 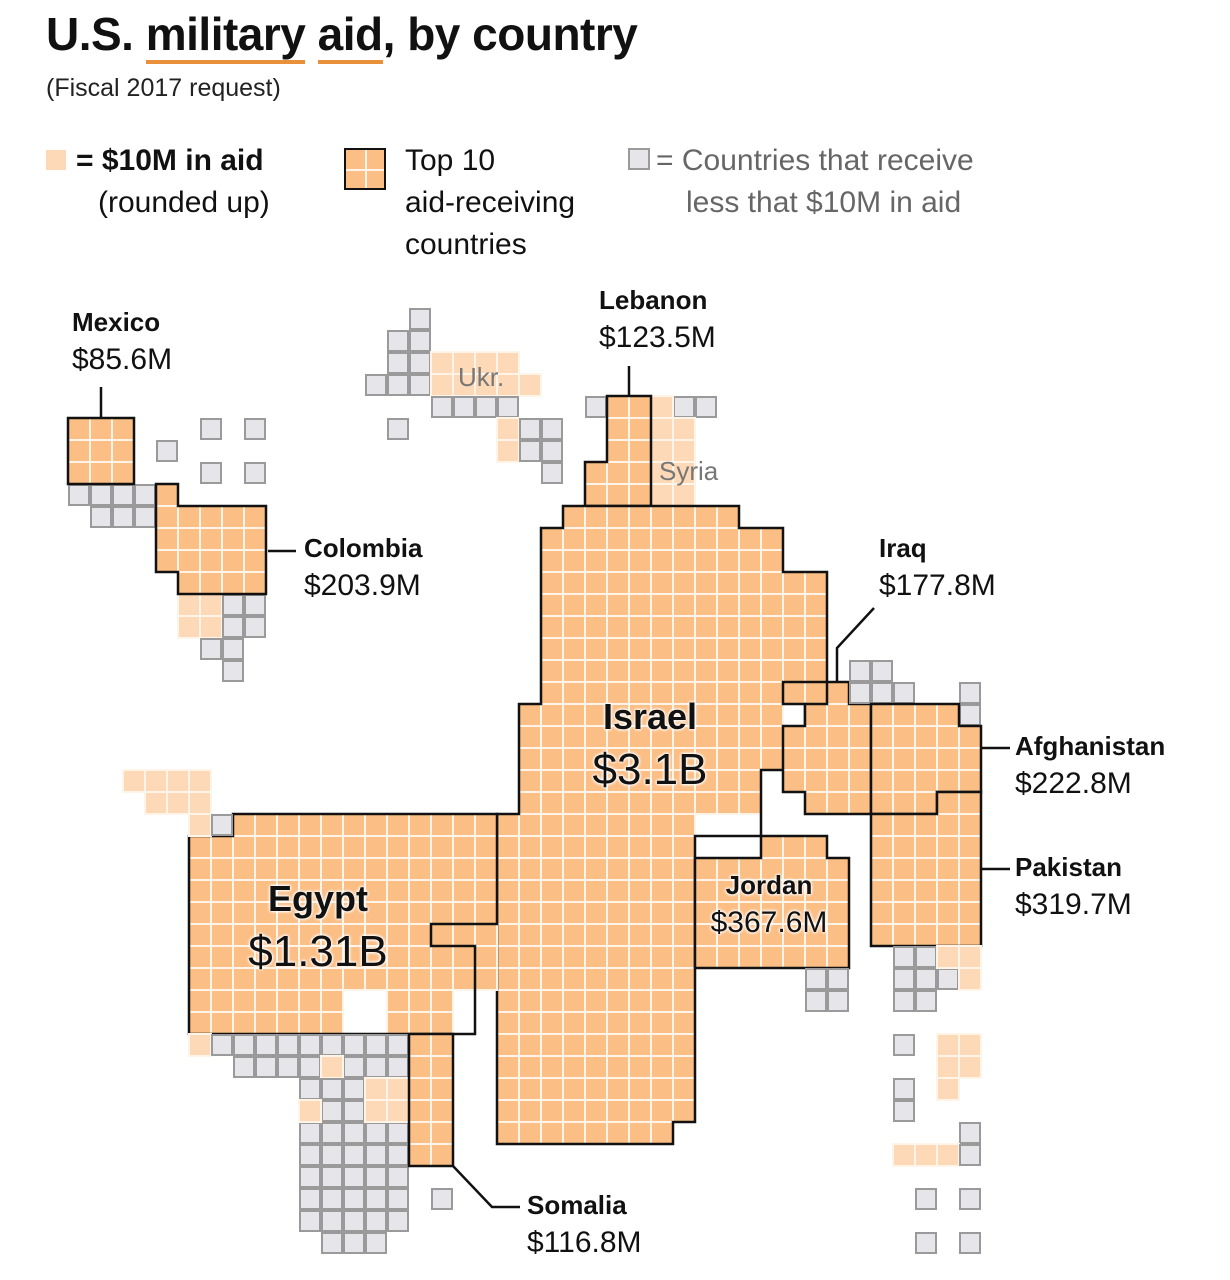 What do you see at coordinates (824, 202) in the screenshot?
I see `legend-small-line: less that $10M in aid` at bounding box center [824, 202].